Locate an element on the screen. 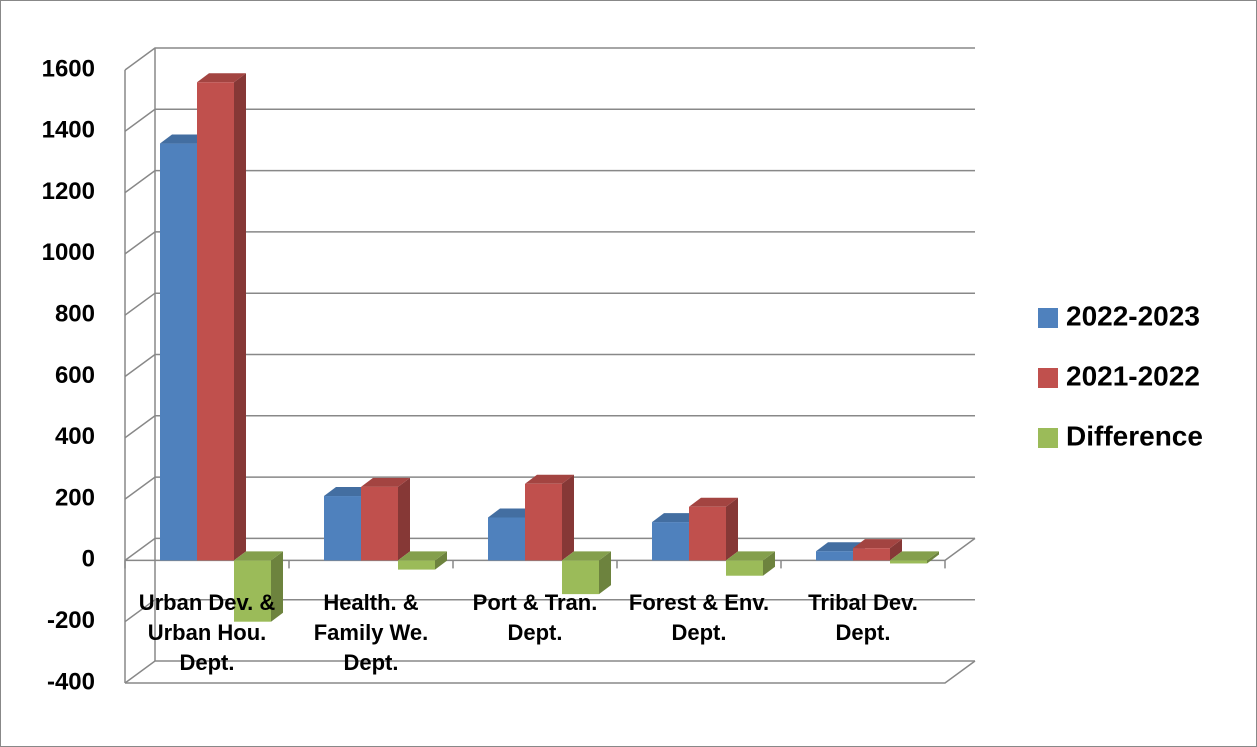 This screenshot has height=747, width=1257. x-tick-label: Tribal Dev. Dept. is located at coordinates (863, 617).